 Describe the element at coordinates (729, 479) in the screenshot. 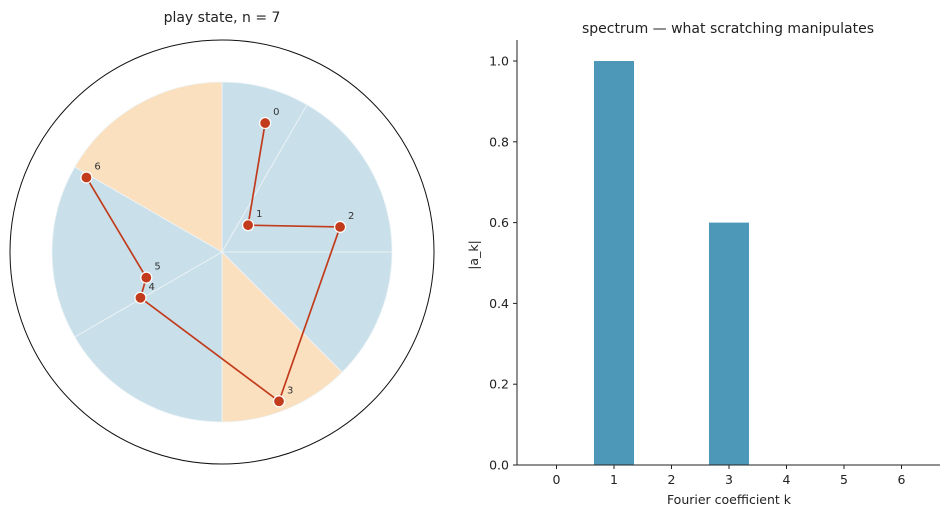

I see `x-tick-label: 3` at that location.